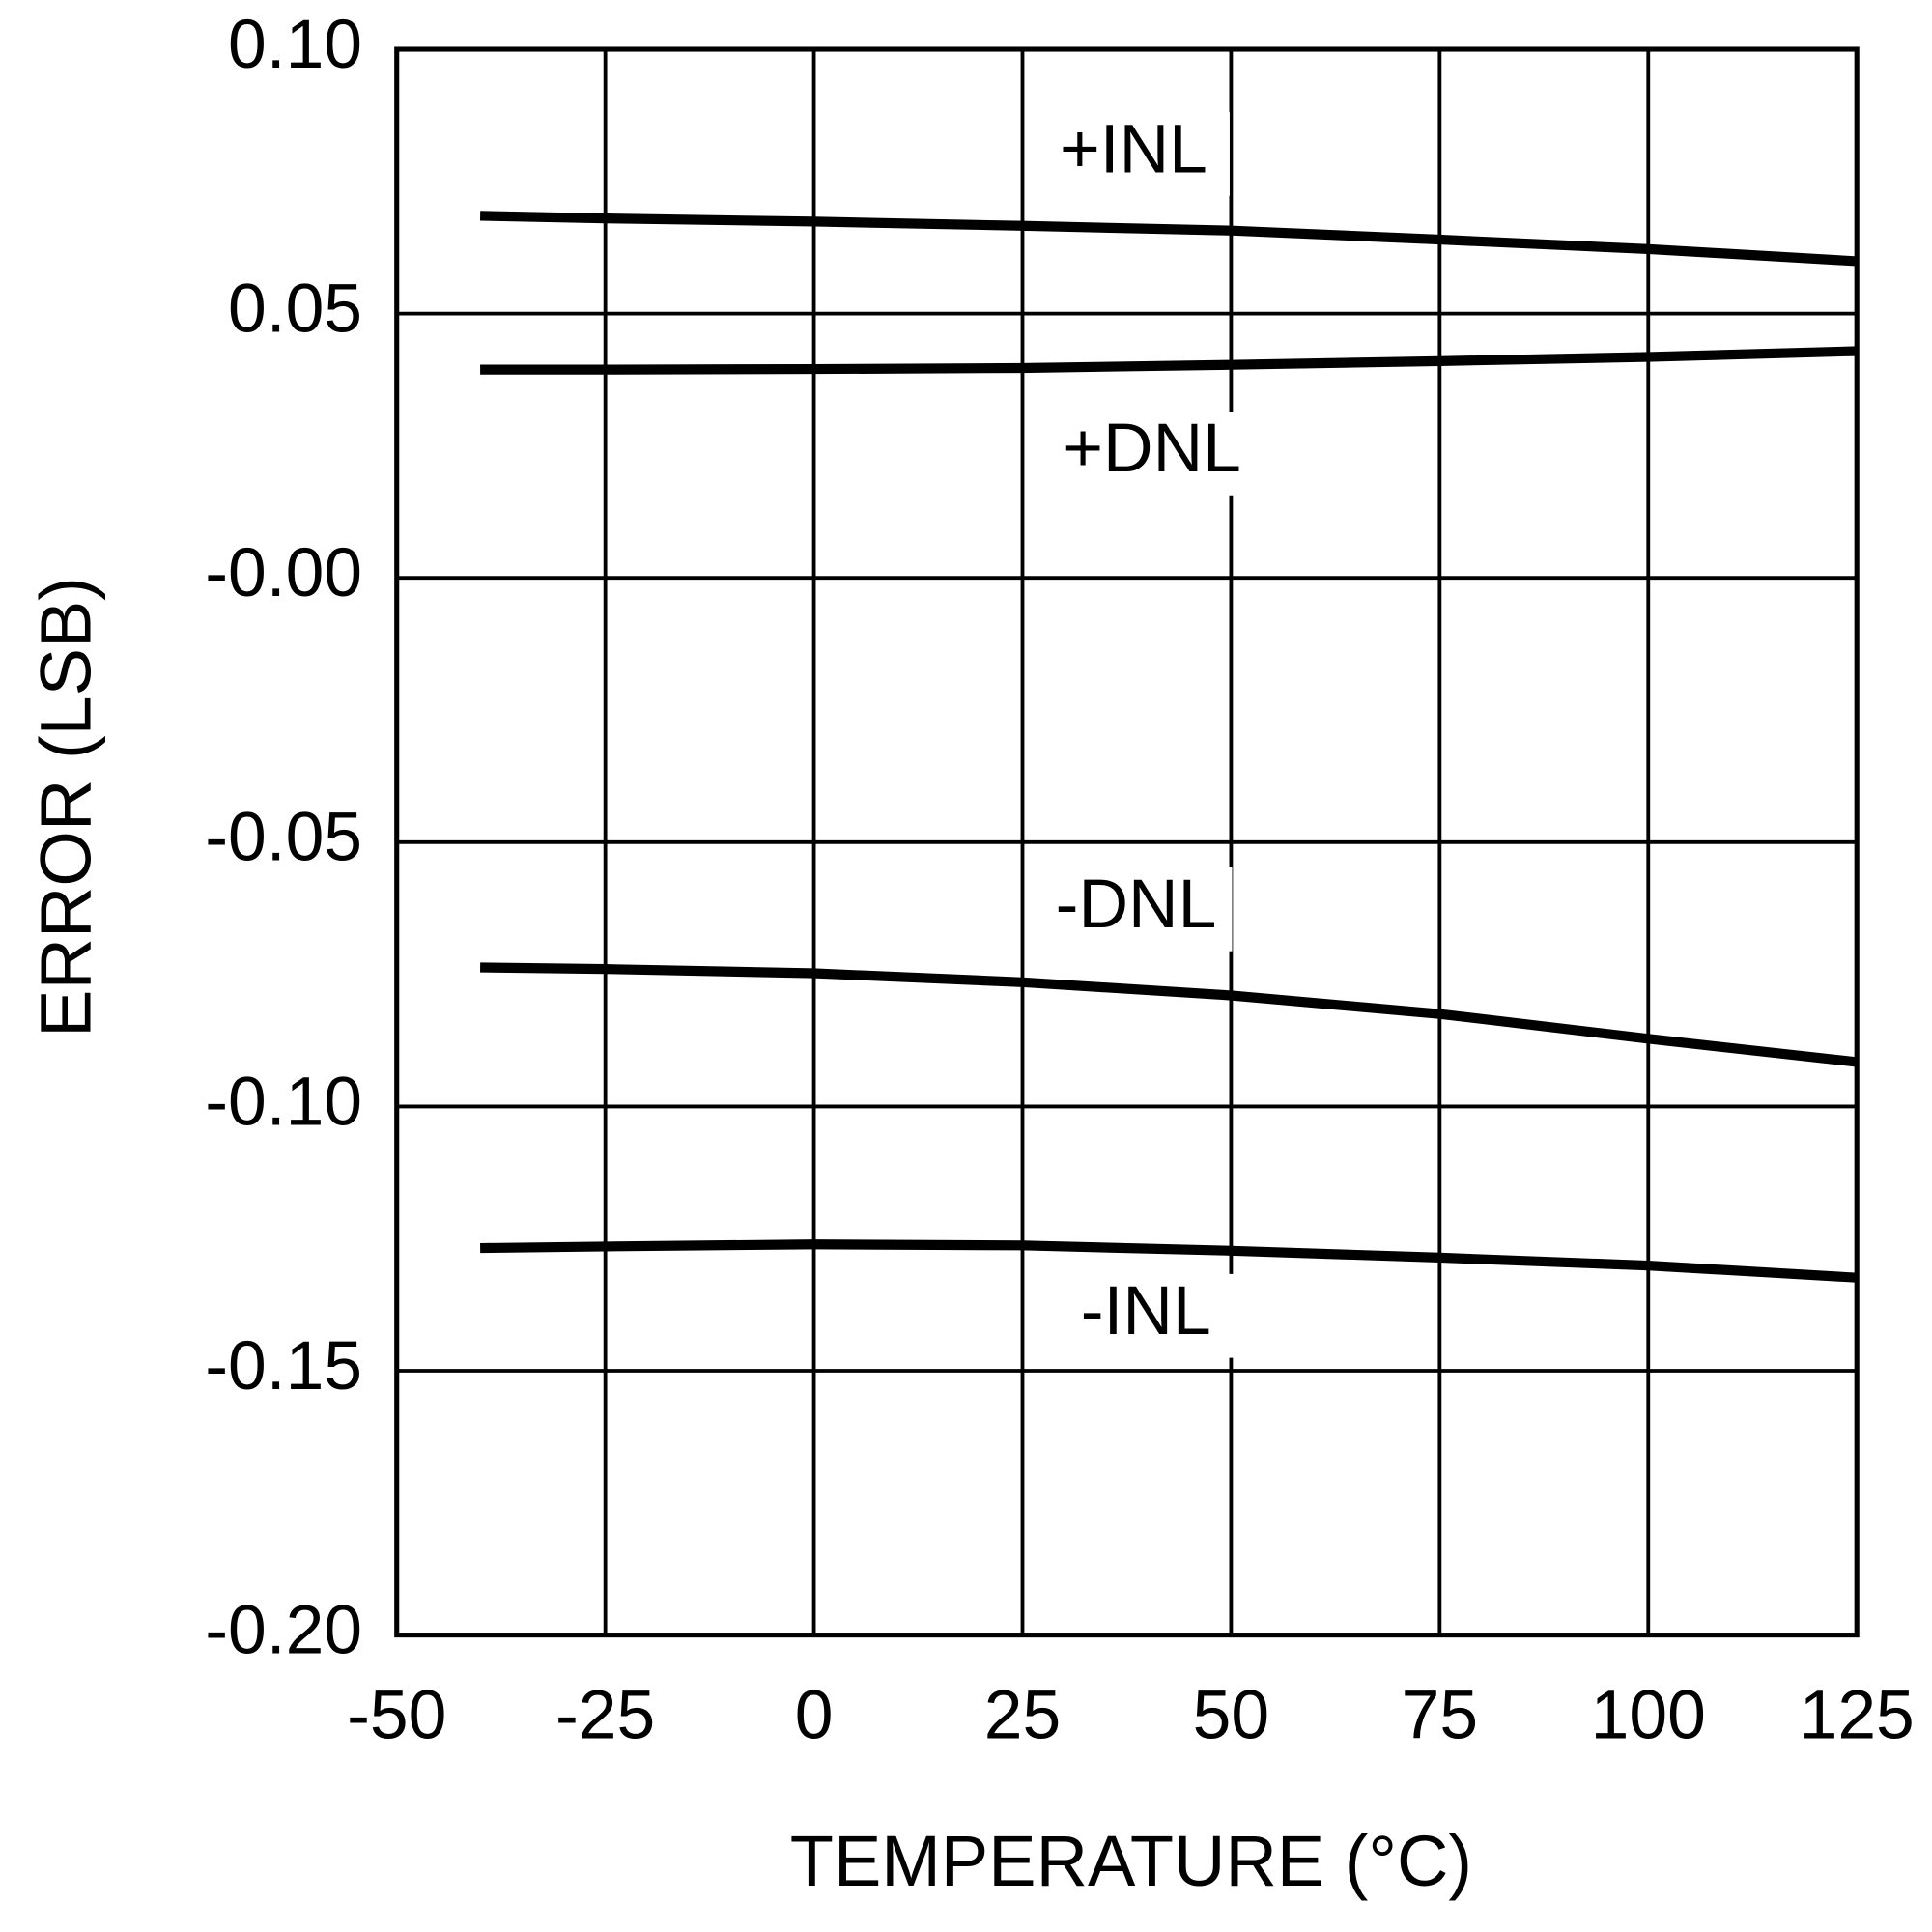 This screenshot has width=1932, height=1932. I want to click on y-axis-title: ERROR (LSB), so click(66, 807).